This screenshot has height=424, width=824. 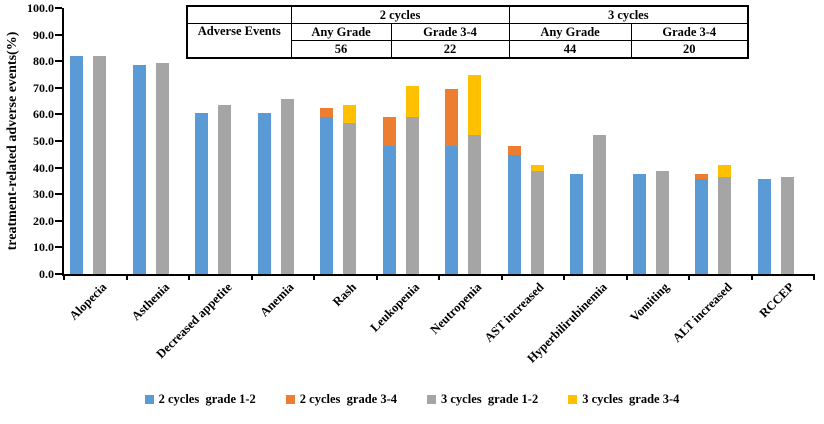 I want to click on legend-label: 3 cycles grade 3-4, so click(x=631, y=399).